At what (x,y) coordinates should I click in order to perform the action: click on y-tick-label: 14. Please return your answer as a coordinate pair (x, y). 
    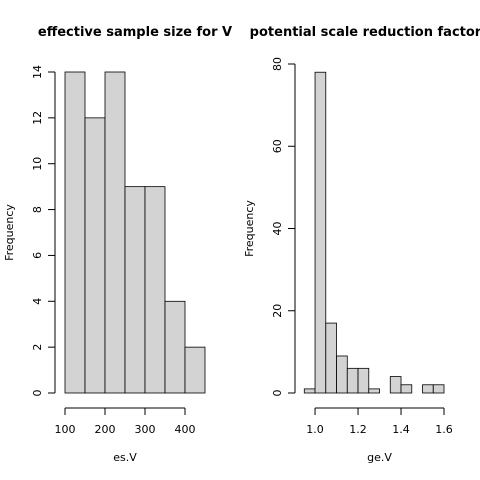
    Looking at the image, I should click on (37, 72).